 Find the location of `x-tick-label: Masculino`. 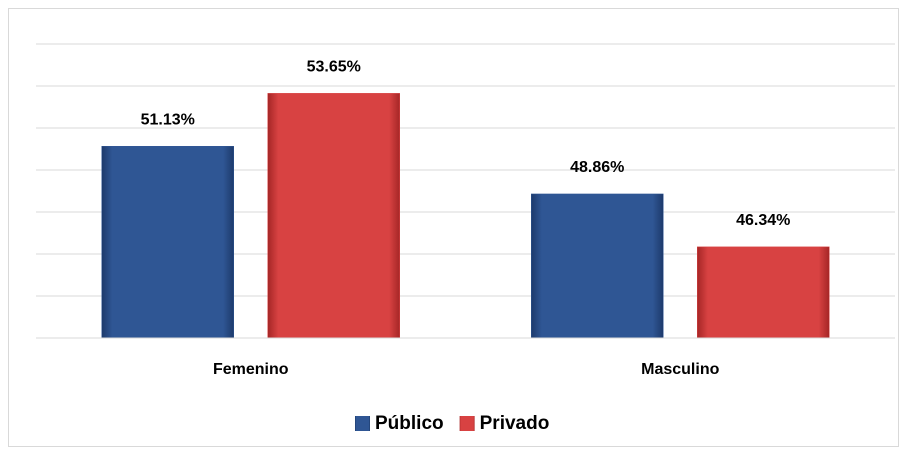

x-tick-label: Masculino is located at coordinates (680, 369).